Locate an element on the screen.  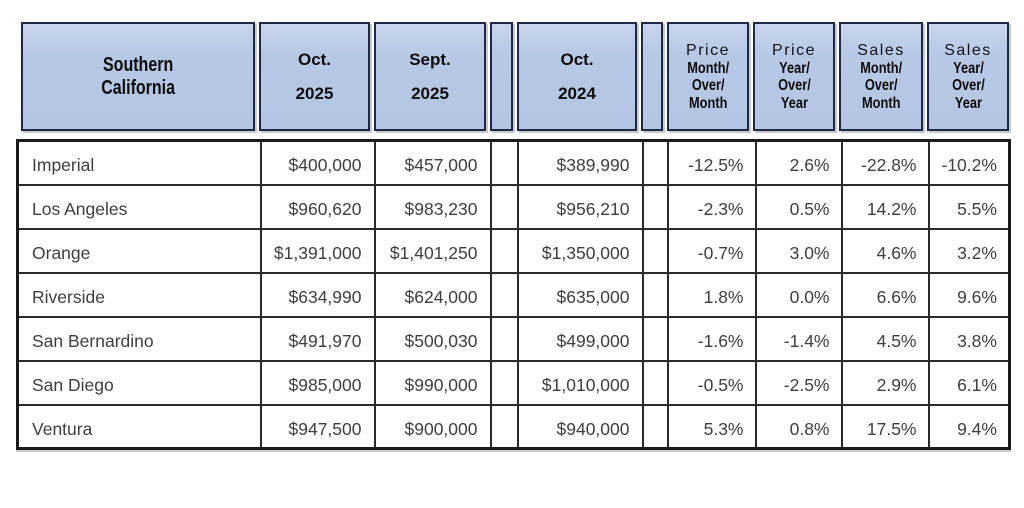
cell-oct-2024: $1,010,000 is located at coordinates (580, 382).